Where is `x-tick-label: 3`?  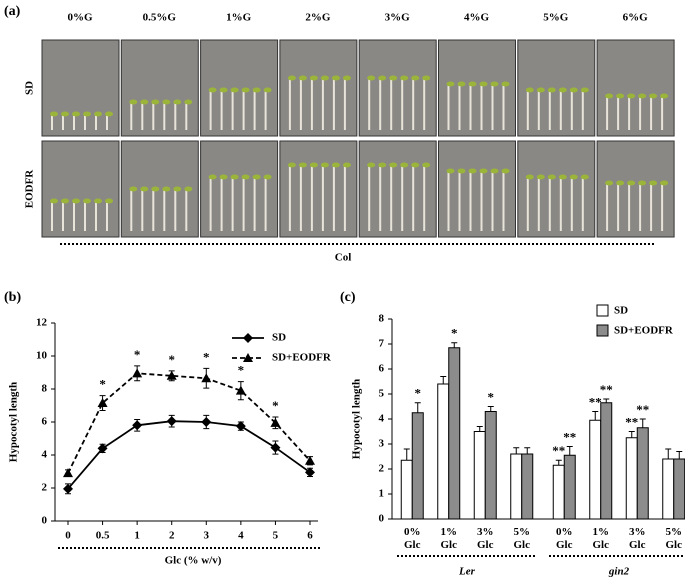 x-tick-label: 3 is located at coordinates (207, 536).